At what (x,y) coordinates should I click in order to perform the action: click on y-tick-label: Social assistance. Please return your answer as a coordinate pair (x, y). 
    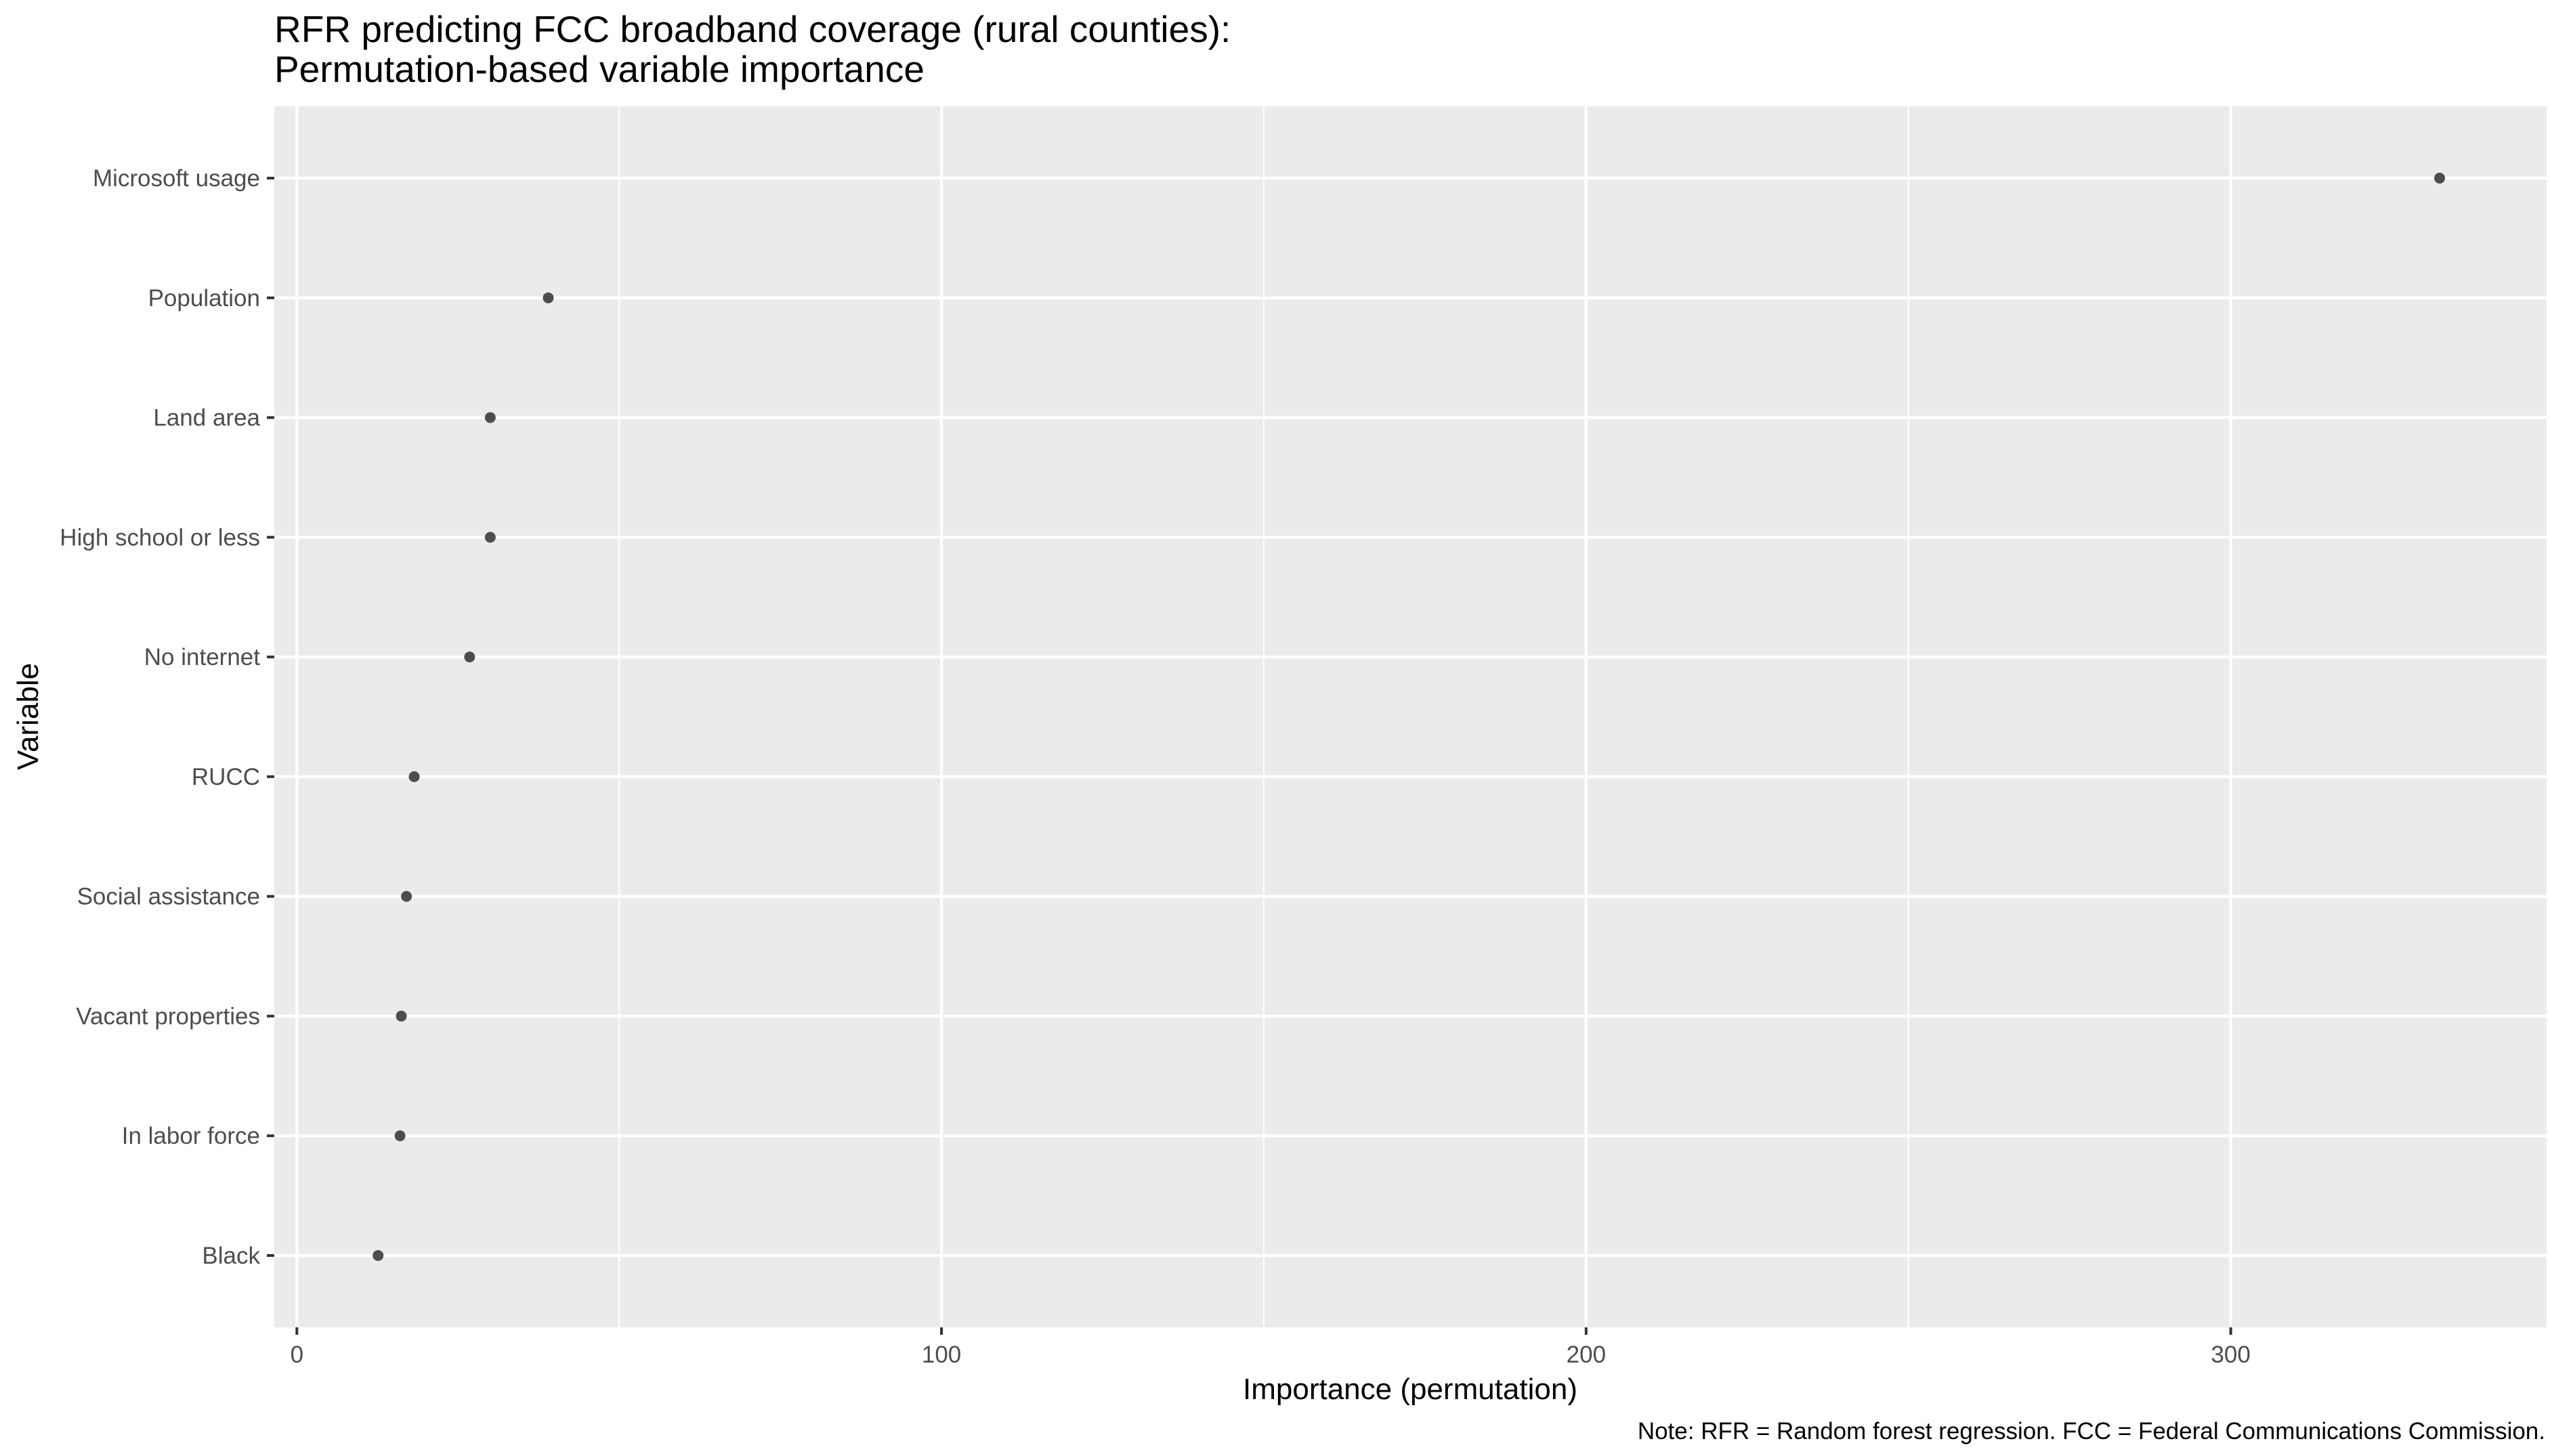
    Looking at the image, I should click on (168, 897).